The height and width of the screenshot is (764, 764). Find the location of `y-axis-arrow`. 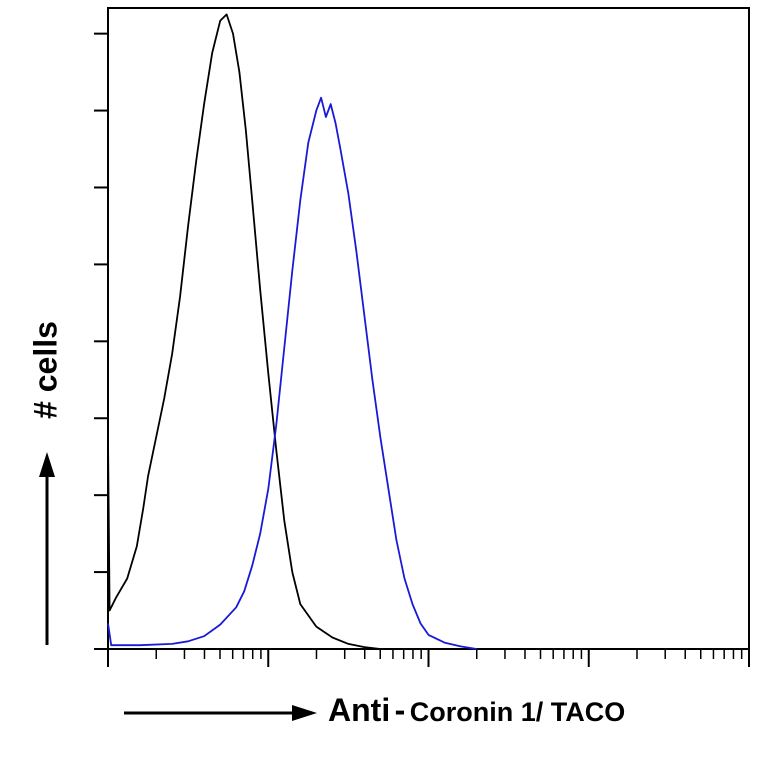

y-axis-arrow is located at coordinates (47, 548).